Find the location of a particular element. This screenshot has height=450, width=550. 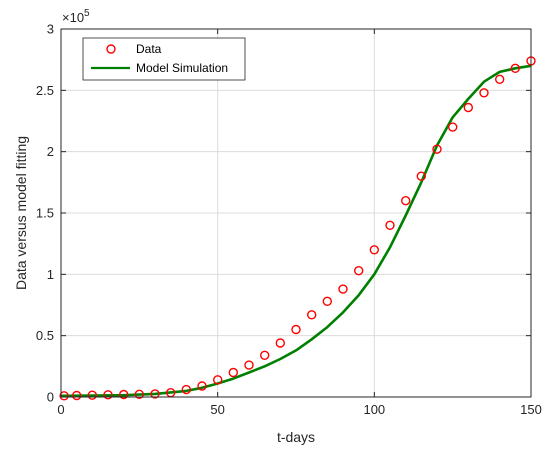

y-tick-label: 0 is located at coordinates (50, 397).